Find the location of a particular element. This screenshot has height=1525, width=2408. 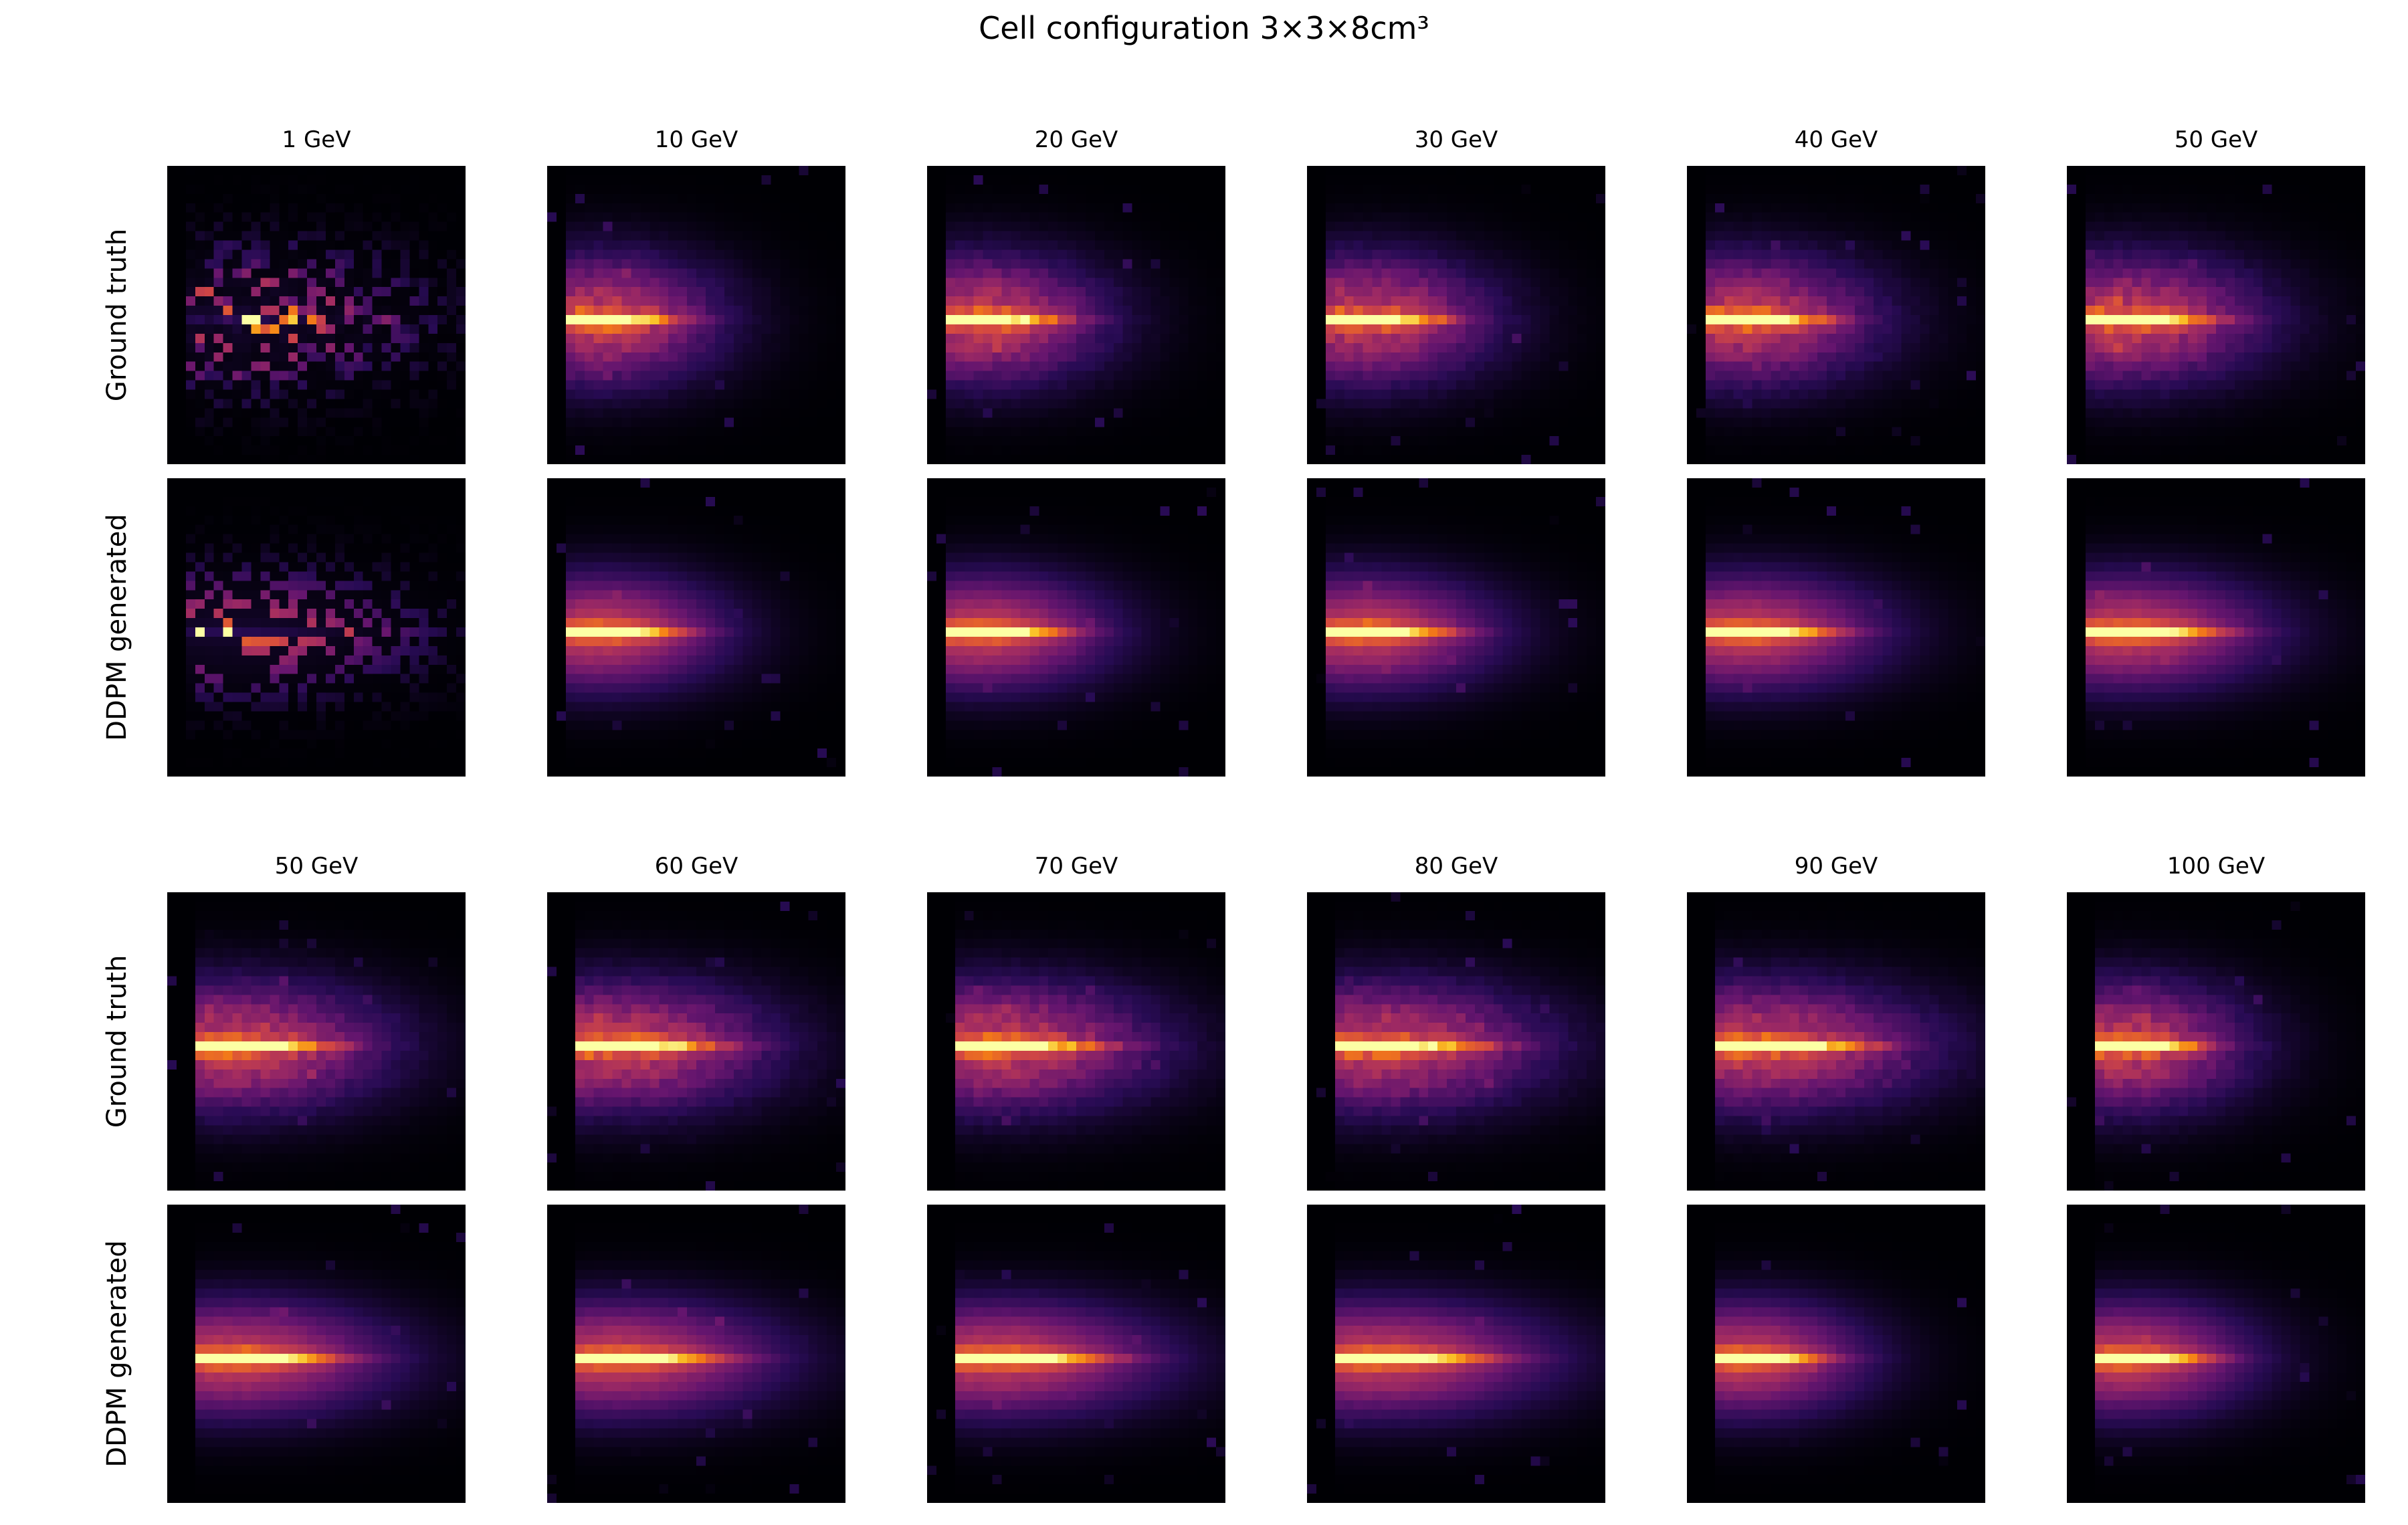

panel-title: 100 GeV is located at coordinates (2216, 866).